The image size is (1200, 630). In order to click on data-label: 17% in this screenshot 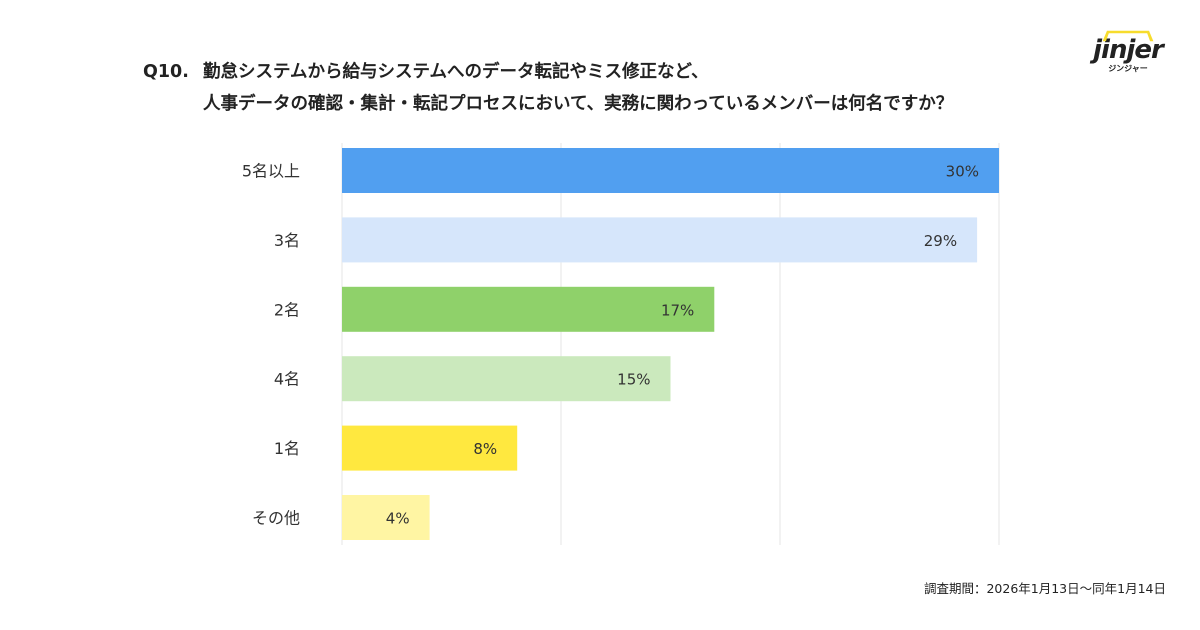, I will do `click(677, 310)`.